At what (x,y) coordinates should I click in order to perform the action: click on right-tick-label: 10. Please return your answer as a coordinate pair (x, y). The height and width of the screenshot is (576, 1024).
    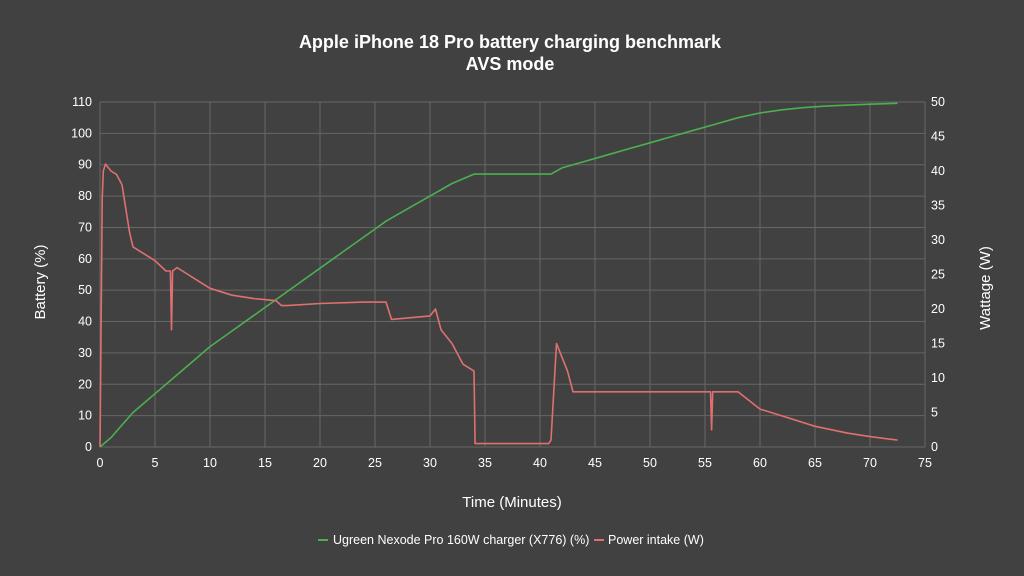
    Looking at the image, I should click on (938, 378).